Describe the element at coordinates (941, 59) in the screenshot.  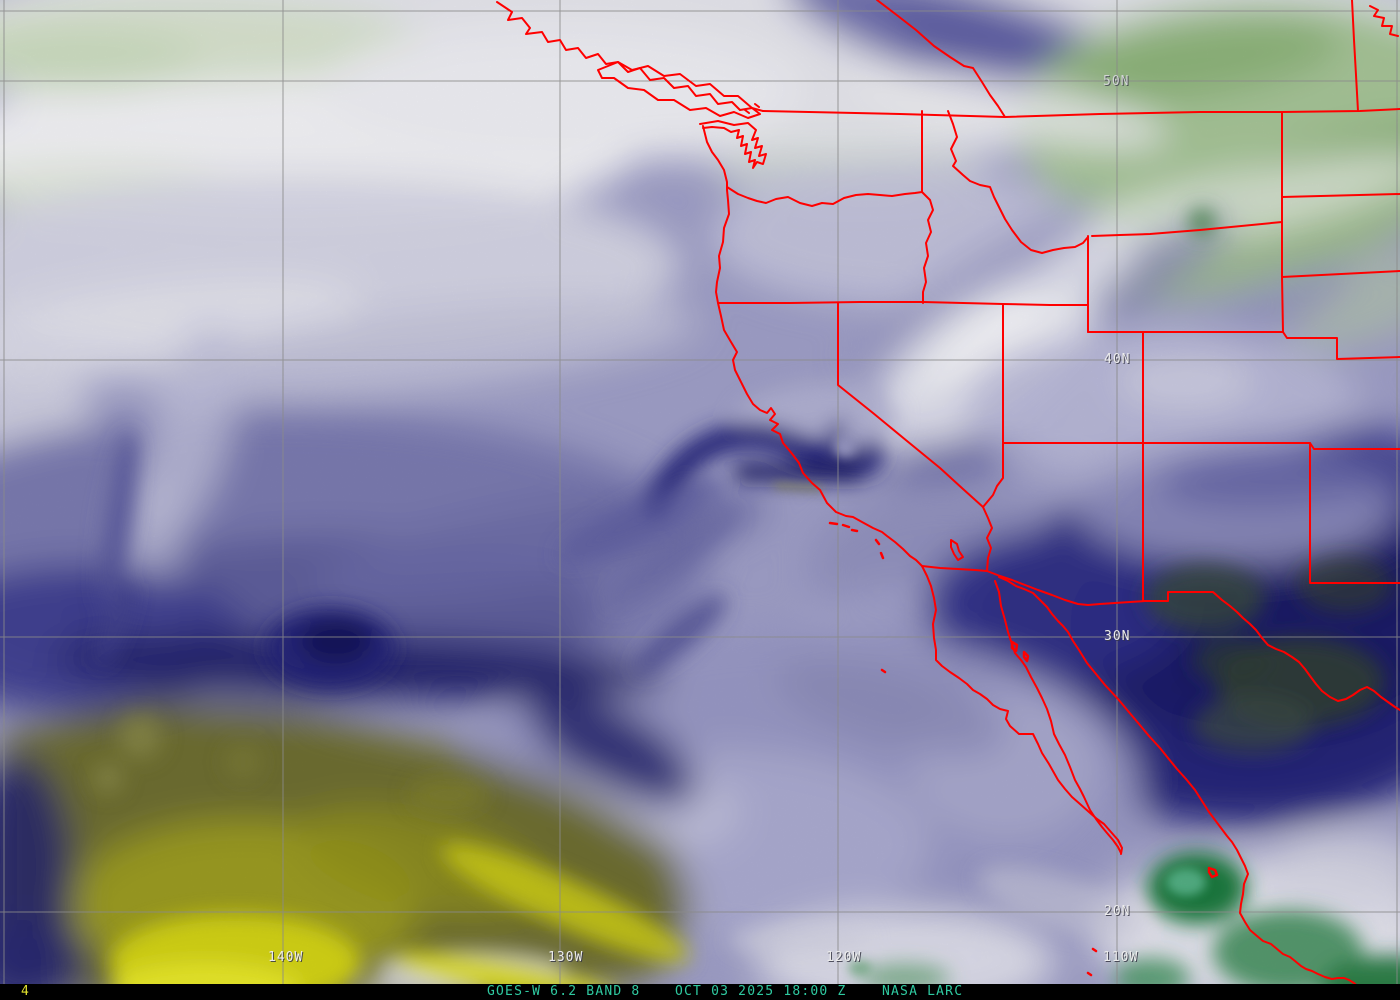
I see `bc-alberta-border-path` at that location.